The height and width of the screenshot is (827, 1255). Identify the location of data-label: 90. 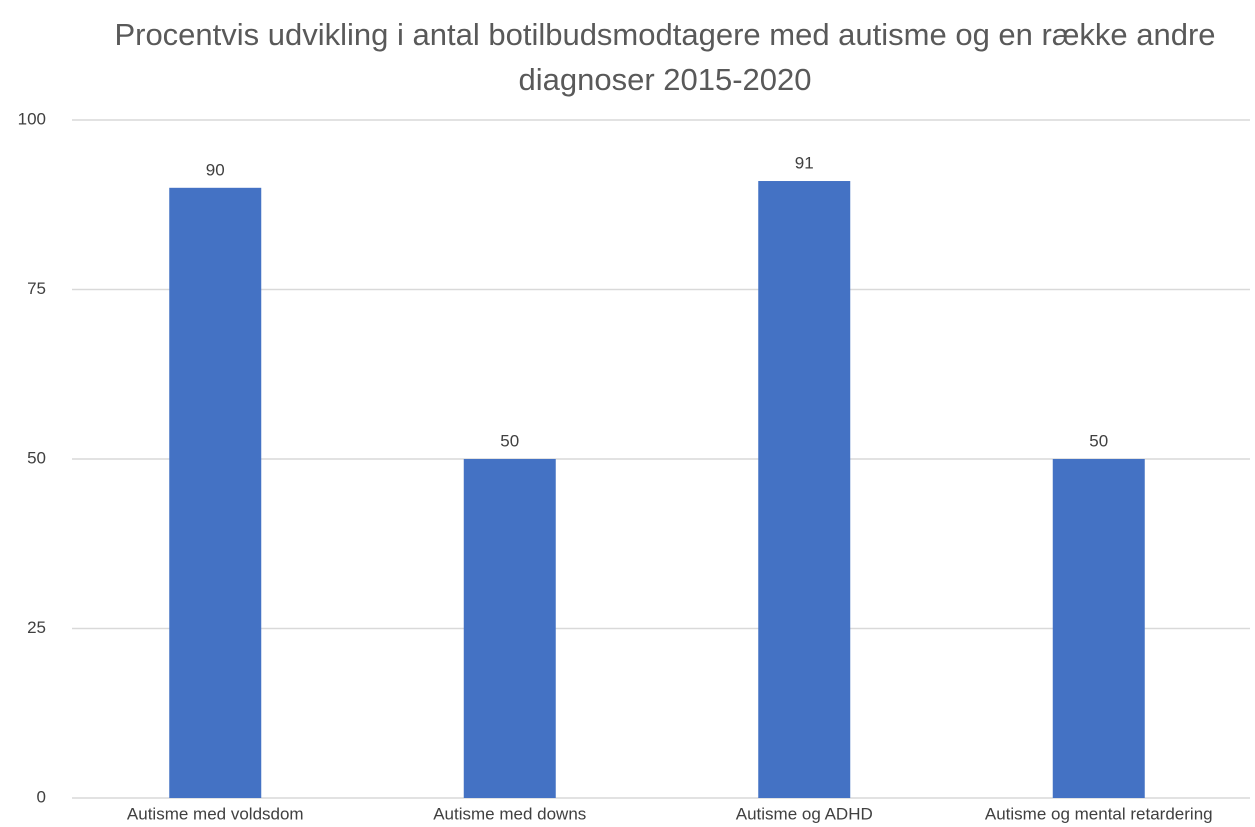
(215, 169).